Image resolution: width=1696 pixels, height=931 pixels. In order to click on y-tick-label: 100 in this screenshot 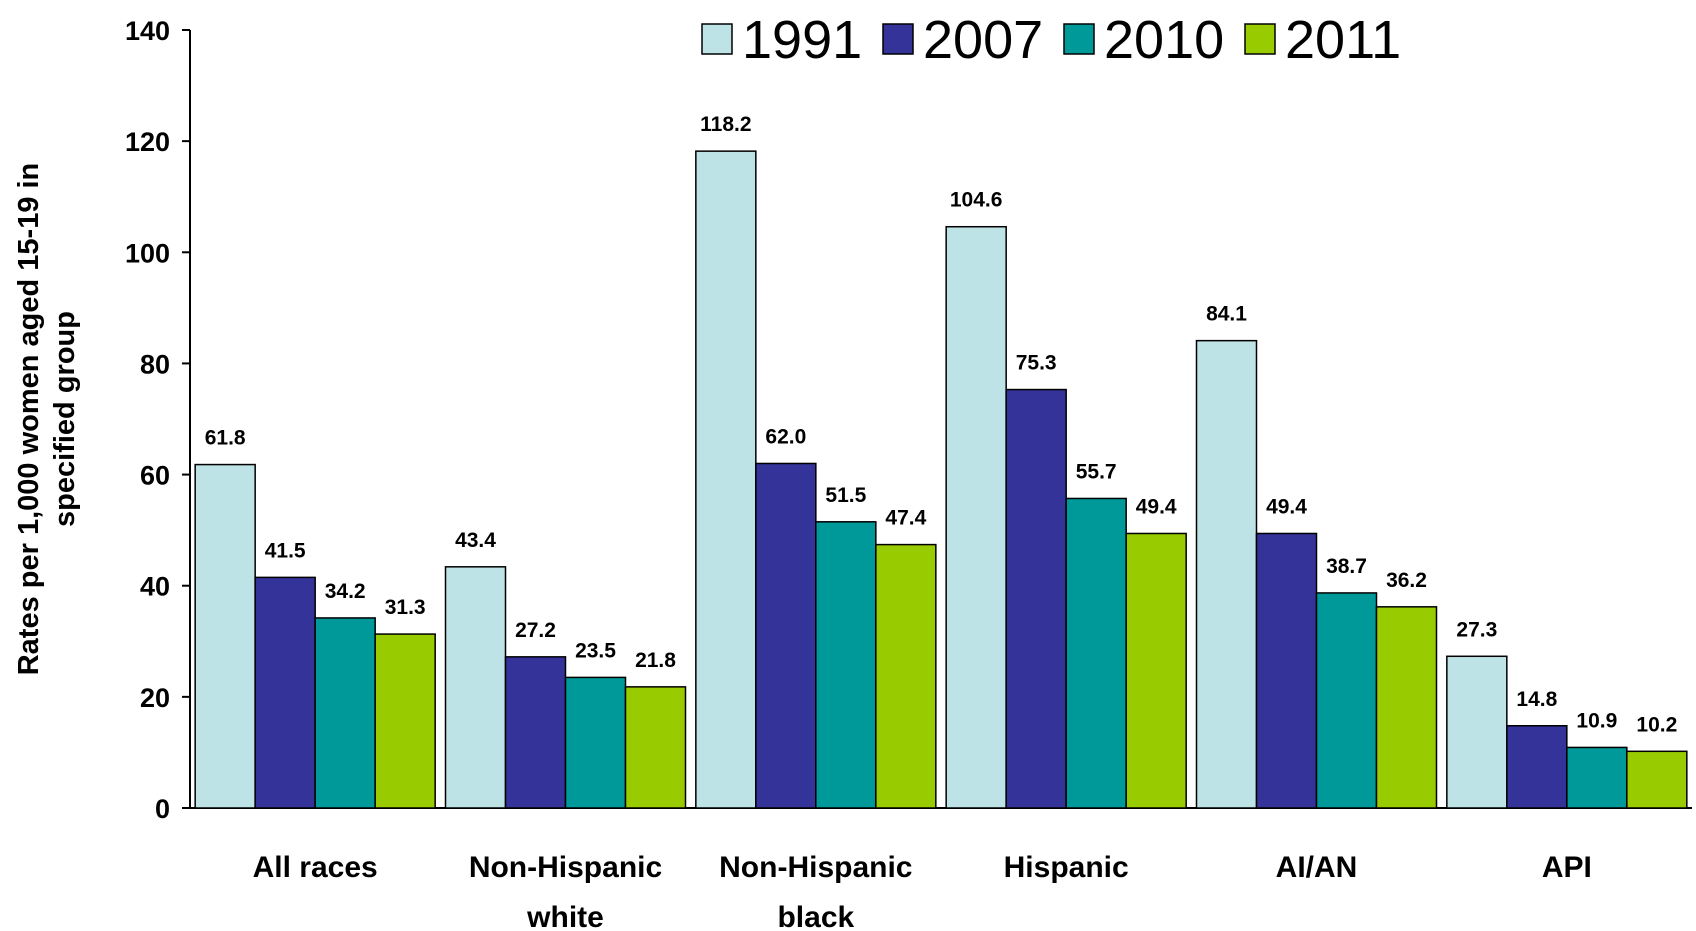, I will do `click(147, 253)`.